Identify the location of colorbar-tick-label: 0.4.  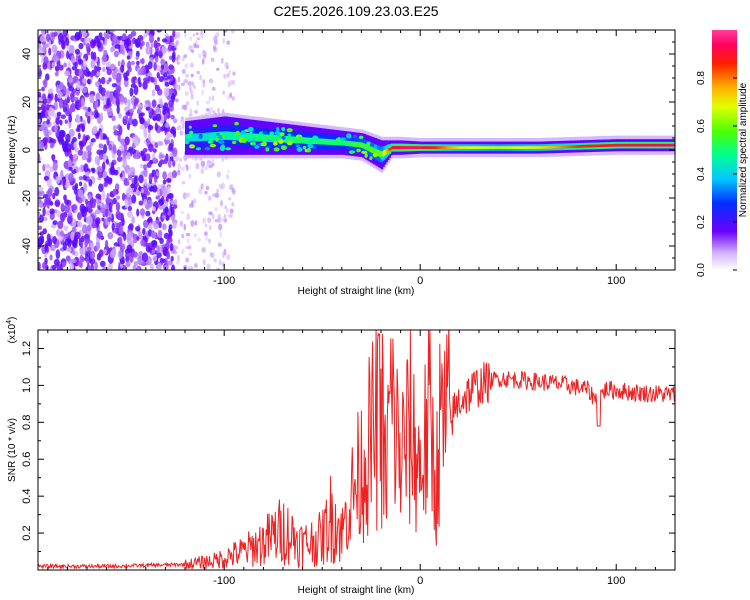
(701, 174).